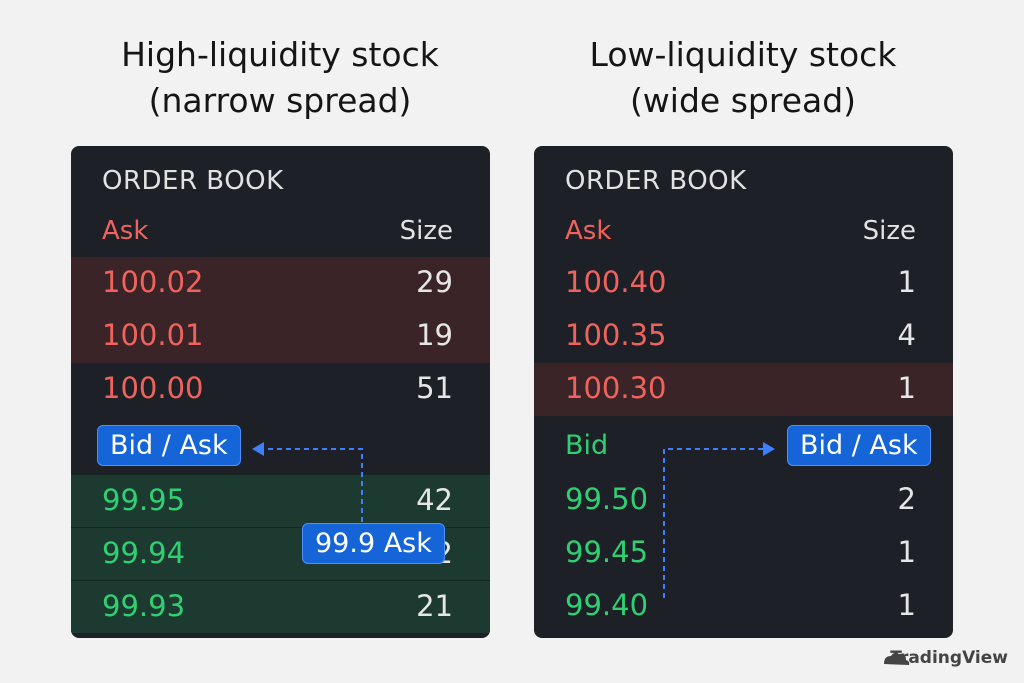 This screenshot has height=683, width=1024. What do you see at coordinates (607, 552) in the screenshot?
I see `price: 99.45` at bounding box center [607, 552].